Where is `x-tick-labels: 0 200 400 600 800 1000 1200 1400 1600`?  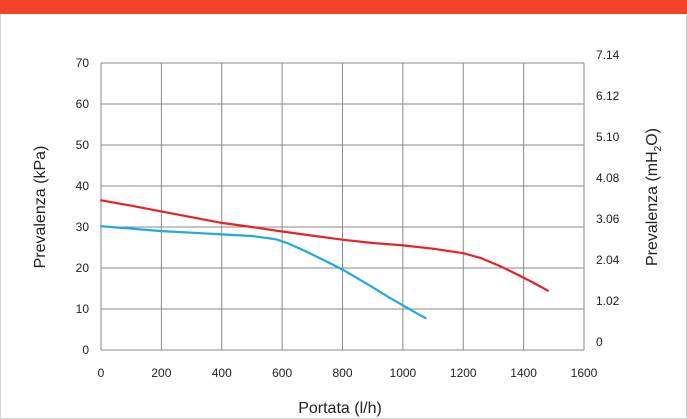
x-tick-labels: 0 200 400 600 800 1000 1200 1400 1600 is located at coordinates (348, 373).